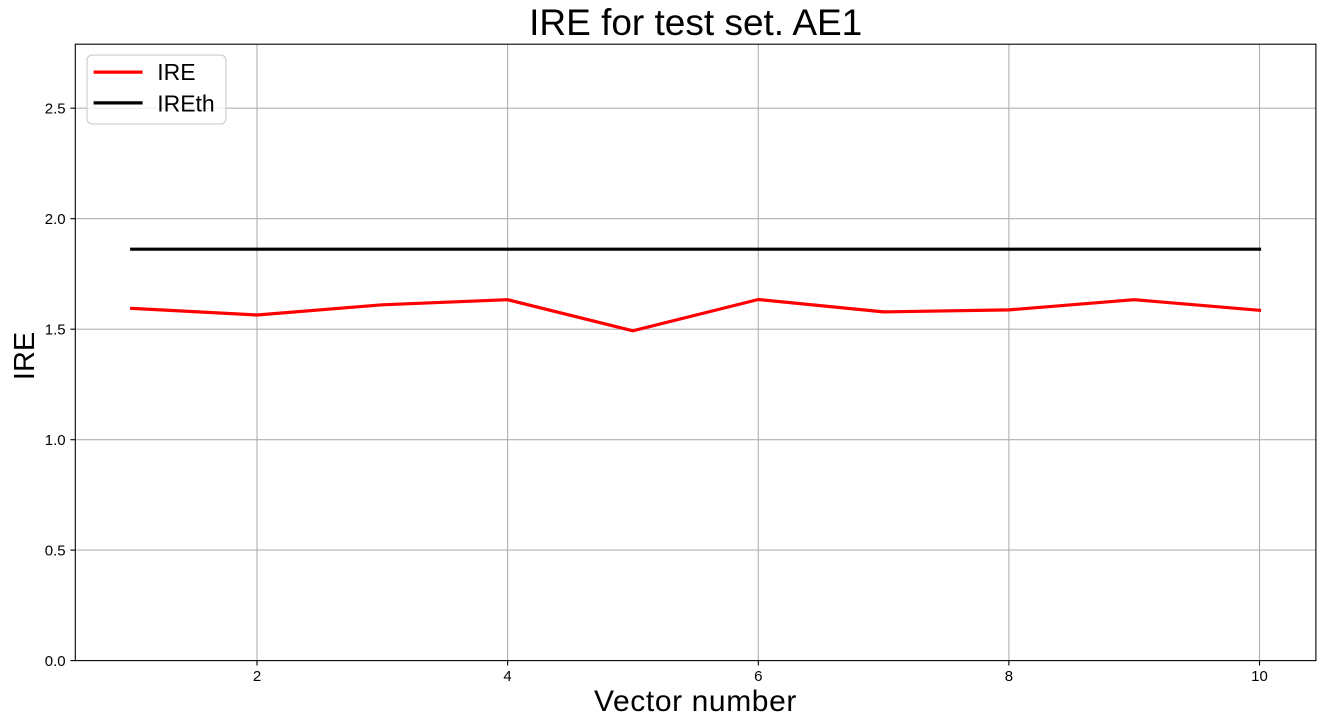  I want to click on svg-text: 8, so click(1009, 676).